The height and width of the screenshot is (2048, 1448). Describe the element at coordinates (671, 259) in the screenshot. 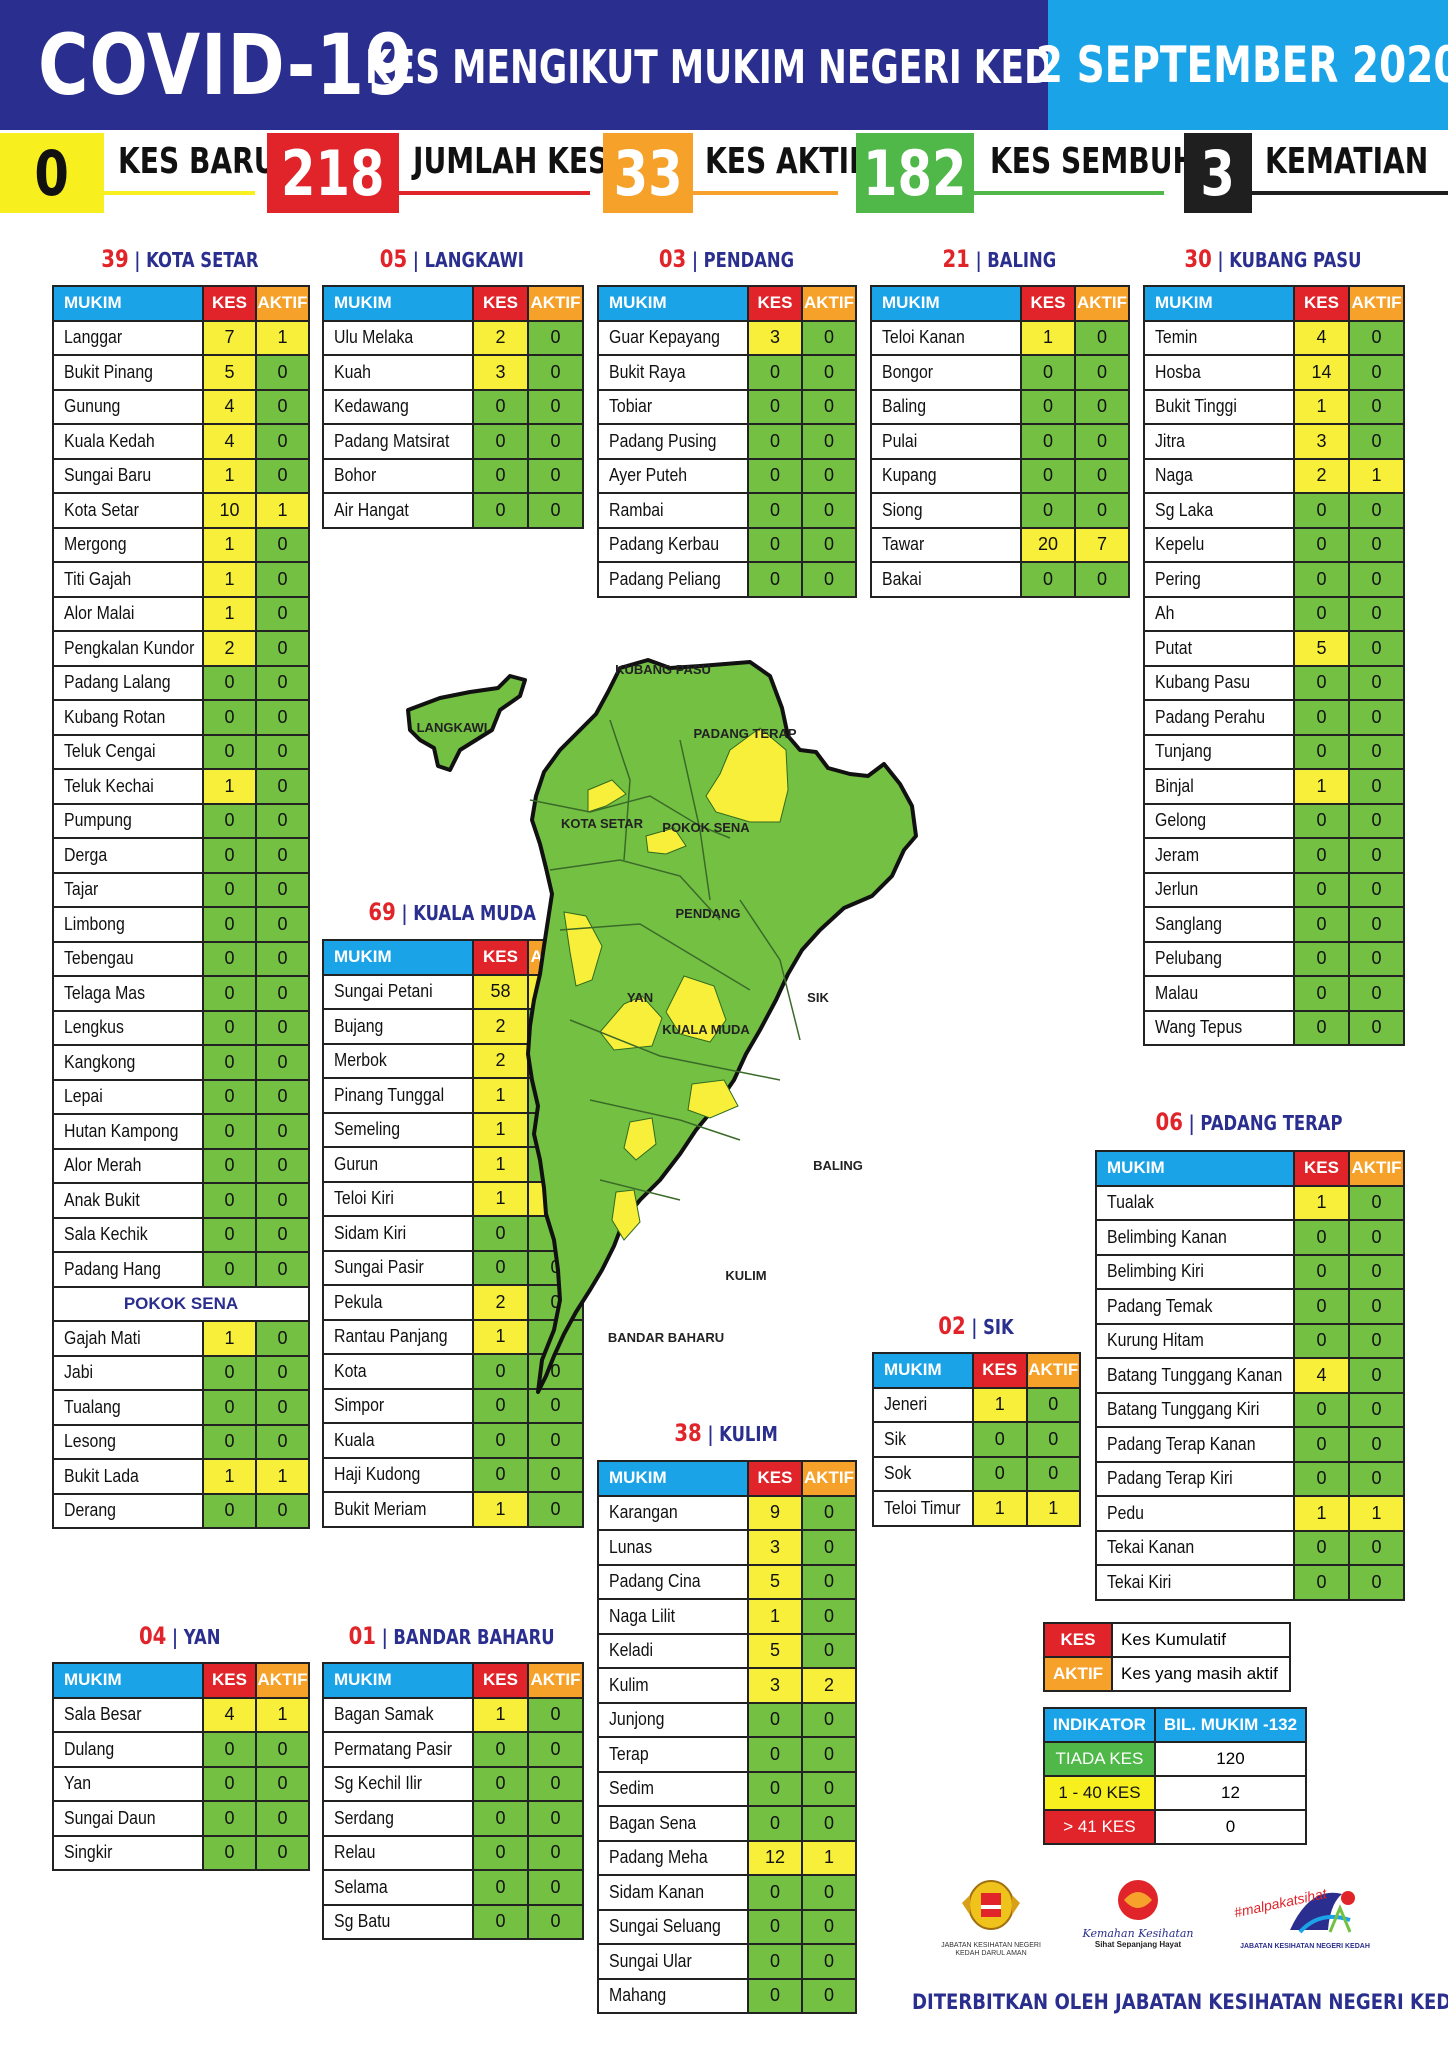

I see `district-total: 03` at that location.